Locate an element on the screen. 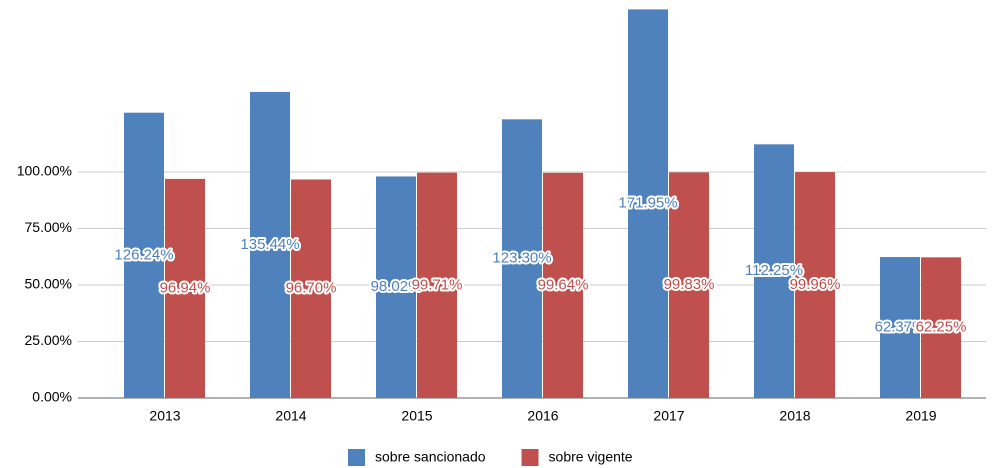  y-tick-label: 75.00% is located at coordinates (48, 227).